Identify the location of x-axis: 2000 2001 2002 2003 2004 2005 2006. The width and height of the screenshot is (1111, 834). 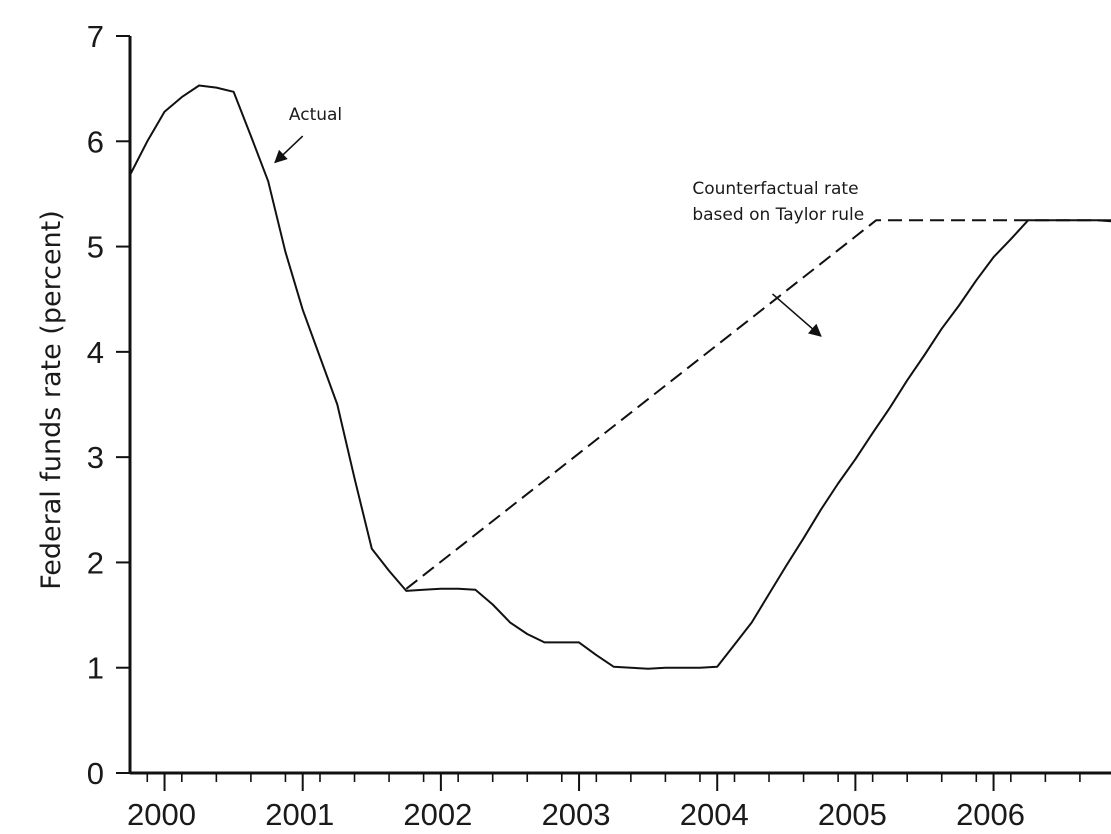
(619, 801).